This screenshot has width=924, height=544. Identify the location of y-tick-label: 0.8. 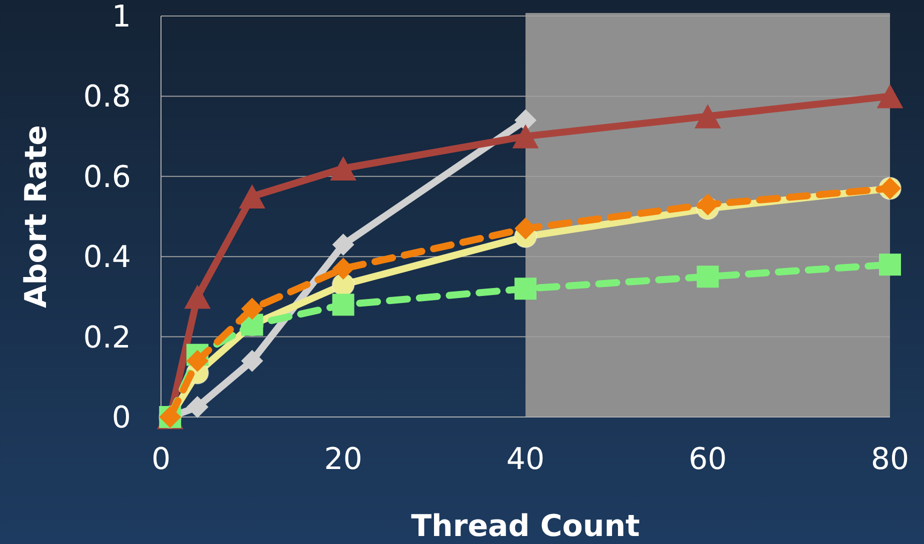
(107, 97).